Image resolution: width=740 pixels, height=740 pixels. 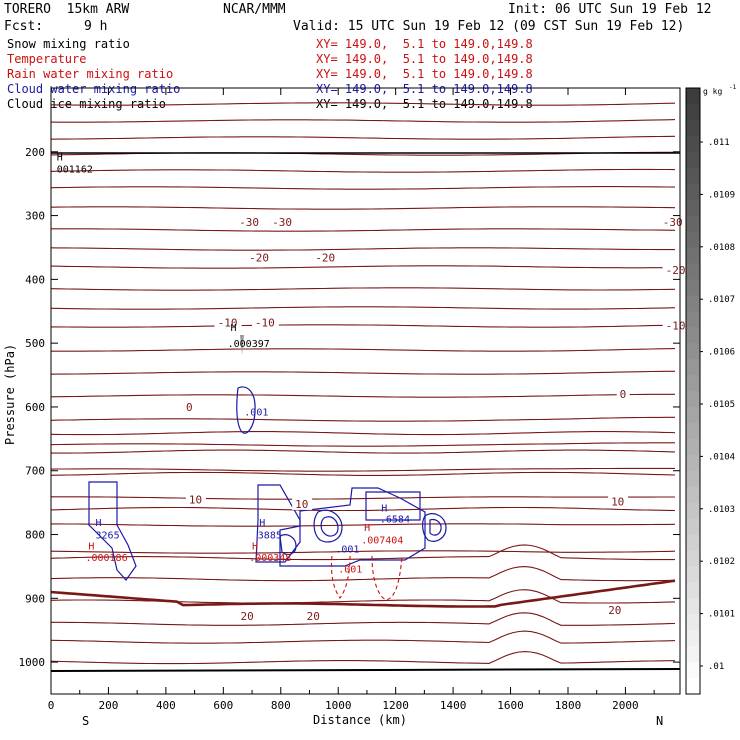 What do you see at coordinates (249, 222) in the screenshot?
I see `temperature-label: -30` at bounding box center [249, 222].